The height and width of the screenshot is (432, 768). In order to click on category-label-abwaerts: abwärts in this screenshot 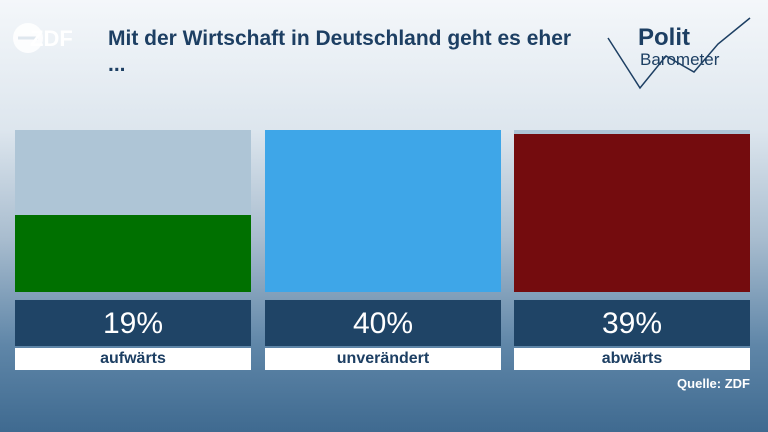, I will do `click(632, 359)`.